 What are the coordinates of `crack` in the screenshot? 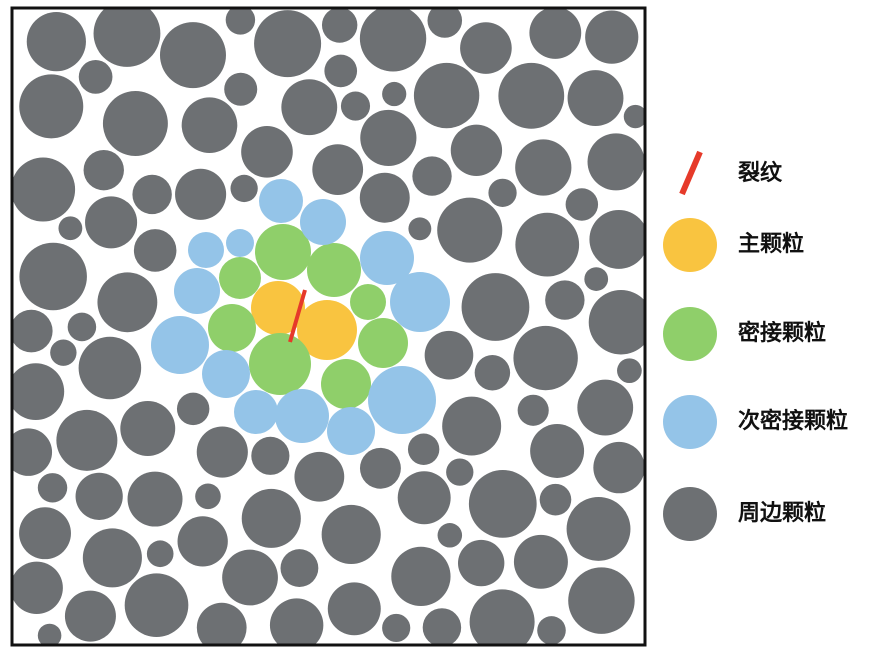 It's located at (297, 316).